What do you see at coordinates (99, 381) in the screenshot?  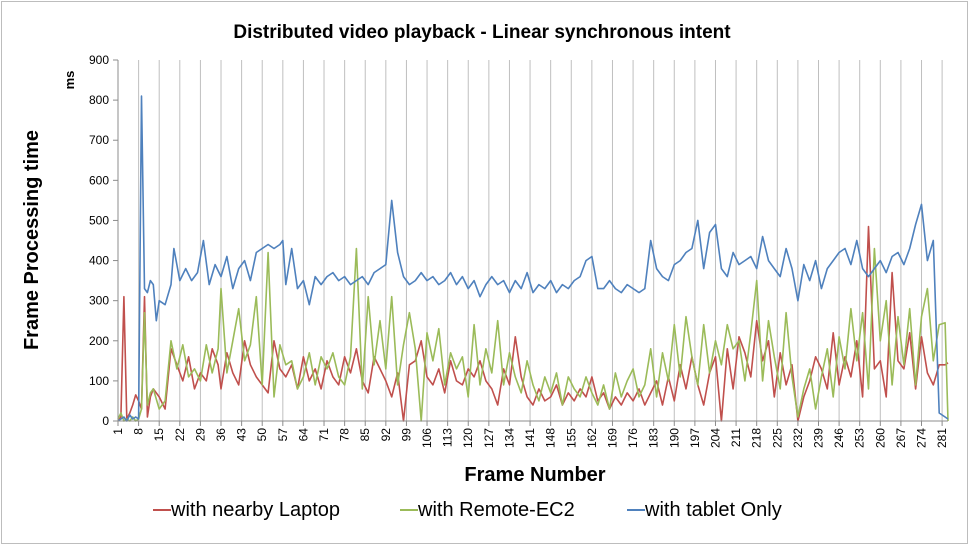 I see `y-tick-label-100: 100` at bounding box center [99, 381].